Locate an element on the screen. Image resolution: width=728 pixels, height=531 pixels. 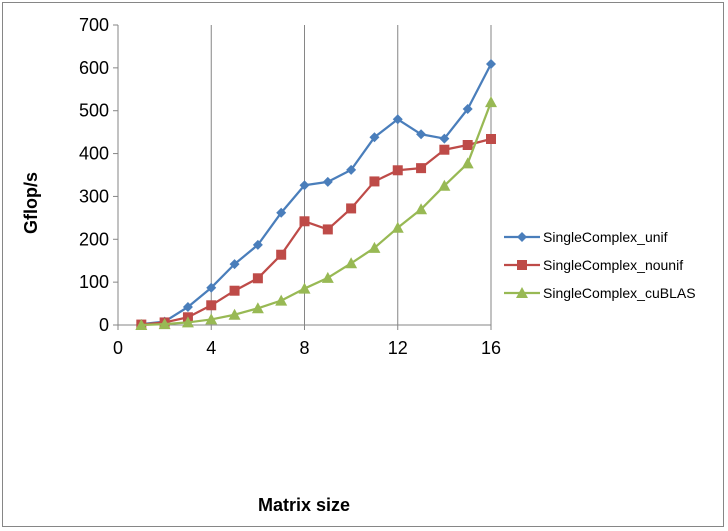
y-tick-label: 500 is located at coordinates (94, 111).